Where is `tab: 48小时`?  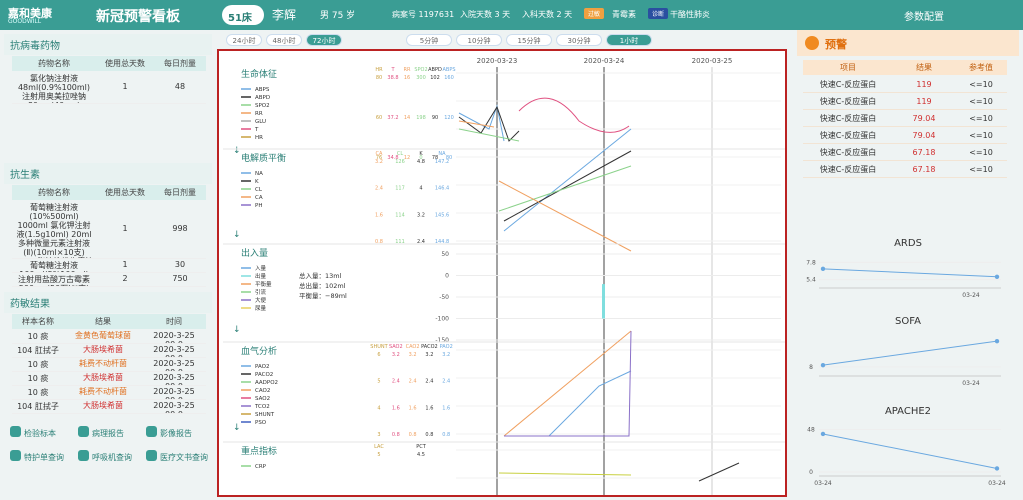 tab: 48小时 is located at coordinates (284, 40).